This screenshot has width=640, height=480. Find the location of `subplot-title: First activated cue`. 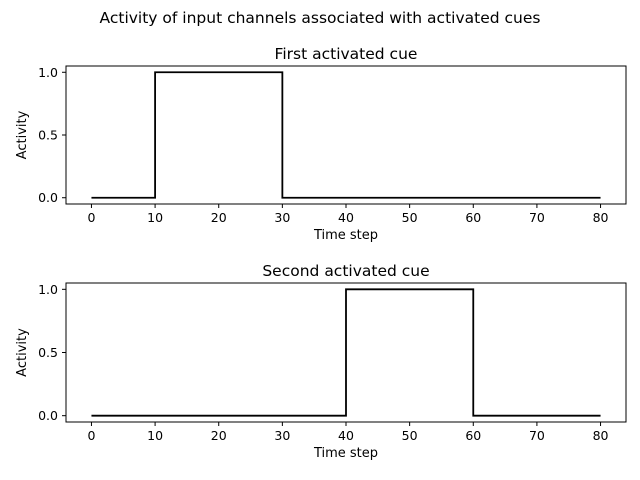

subplot-title: First activated cue is located at coordinates (346, 54).